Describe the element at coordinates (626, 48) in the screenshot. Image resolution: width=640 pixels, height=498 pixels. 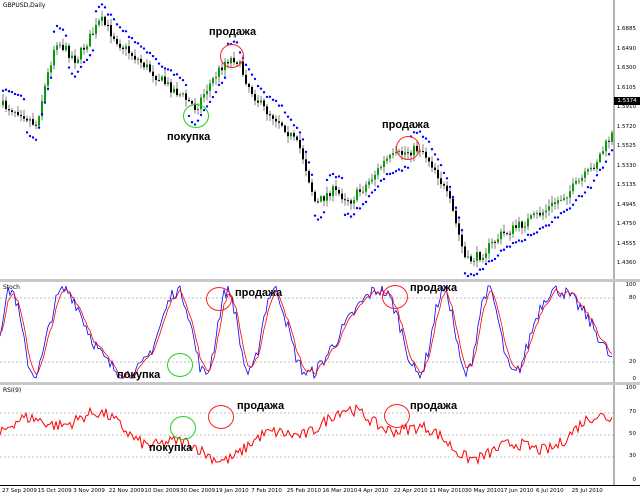
I see `price-axis-label: 1.6490` at that location.